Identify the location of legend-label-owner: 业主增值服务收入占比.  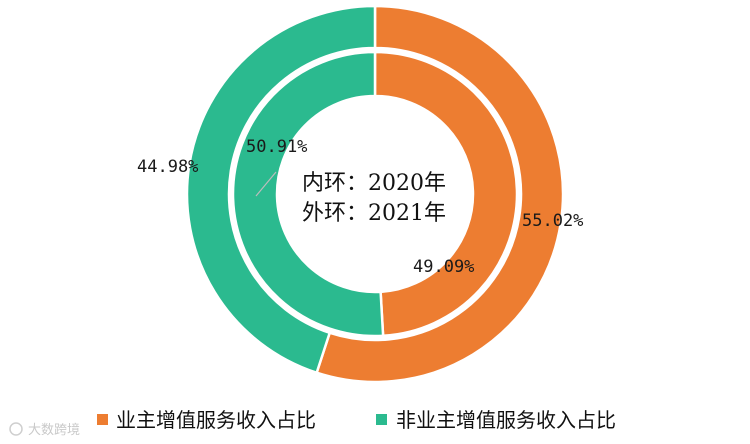
(216, 420).